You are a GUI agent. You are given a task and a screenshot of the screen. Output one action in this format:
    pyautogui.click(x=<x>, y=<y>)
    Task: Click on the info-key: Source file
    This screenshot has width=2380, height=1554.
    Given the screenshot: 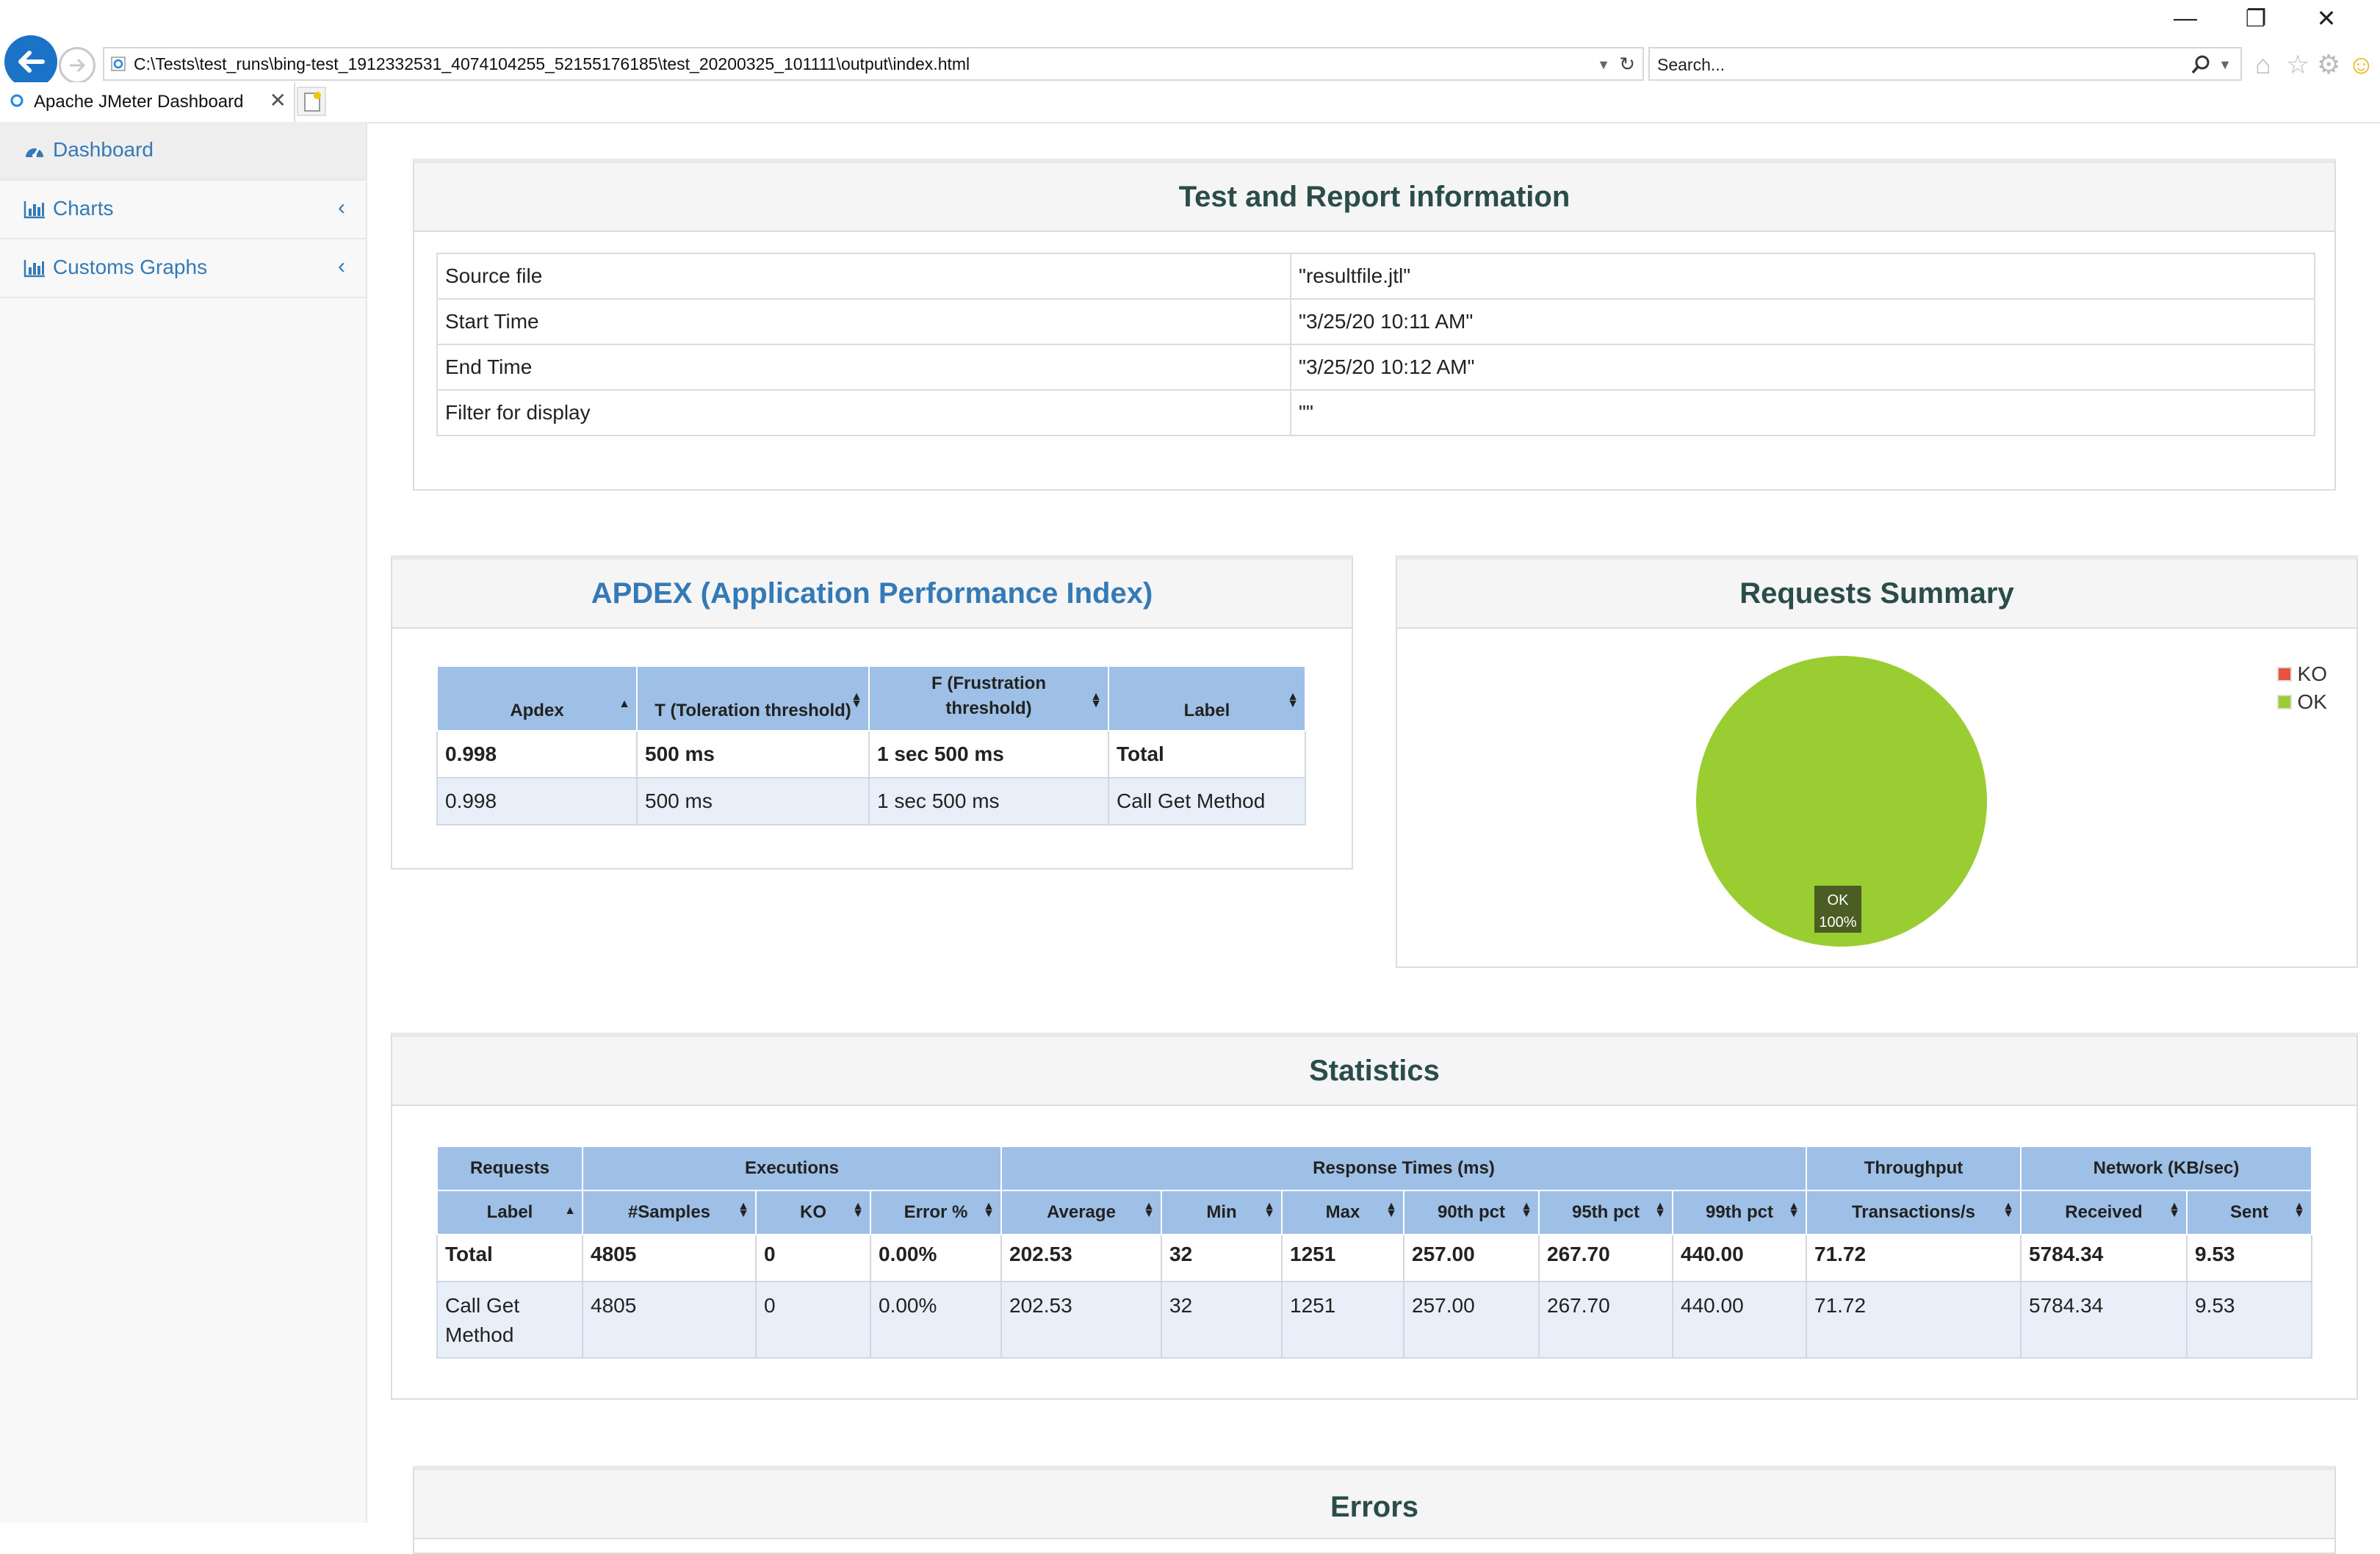 What is the action you would take?
    pyautogui.click(x=863, y=276)
    